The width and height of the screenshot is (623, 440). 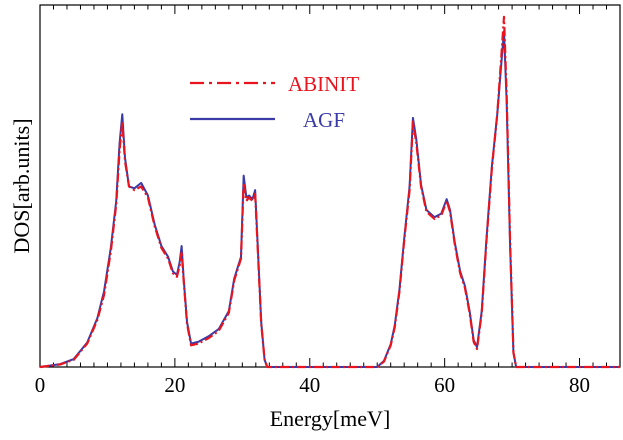 I want to click on y-axis-title: DOS[arb.units], so click(x=21, y=185).